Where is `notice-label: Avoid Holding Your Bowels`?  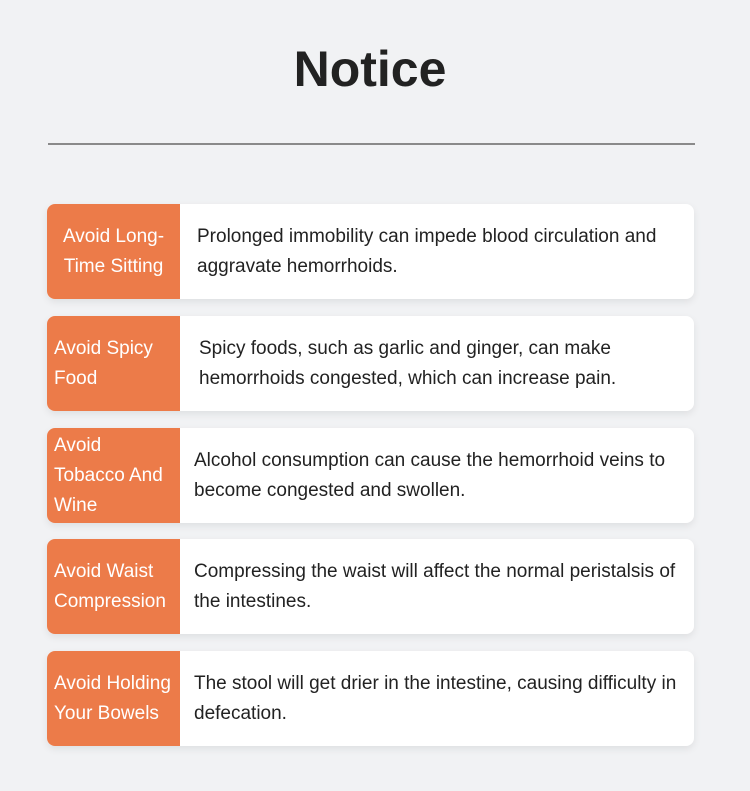 notice-label: Avoid Holding Your Bowels is located at coordinates (113, 698).